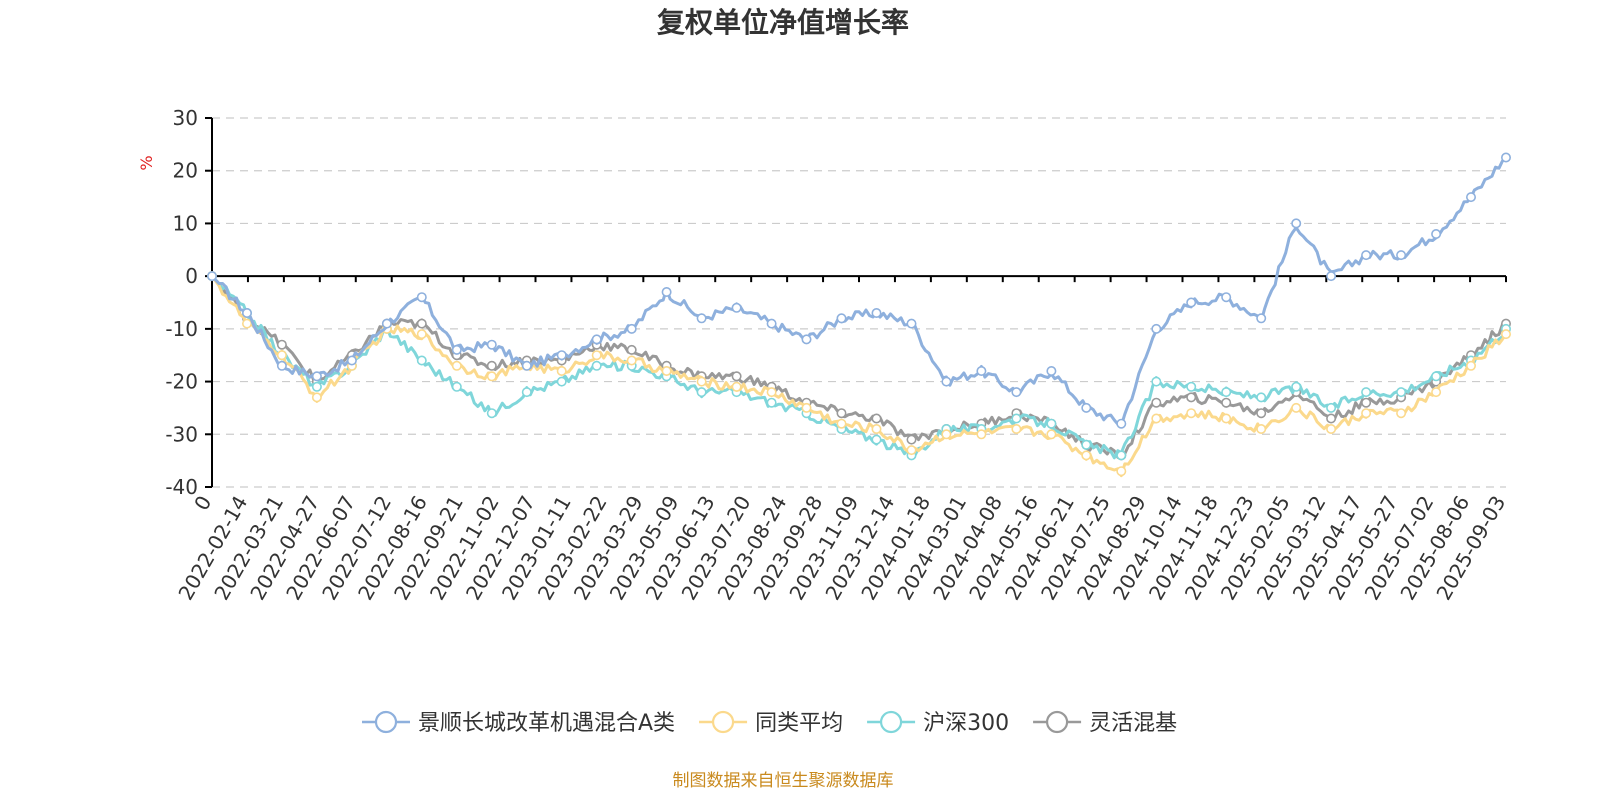 This screenshot has width=1600, height=800. I want to click on legend: 景顺长城改革机遇混合A类 同类平均 沪深300 灵活混基, so click(769, 723).